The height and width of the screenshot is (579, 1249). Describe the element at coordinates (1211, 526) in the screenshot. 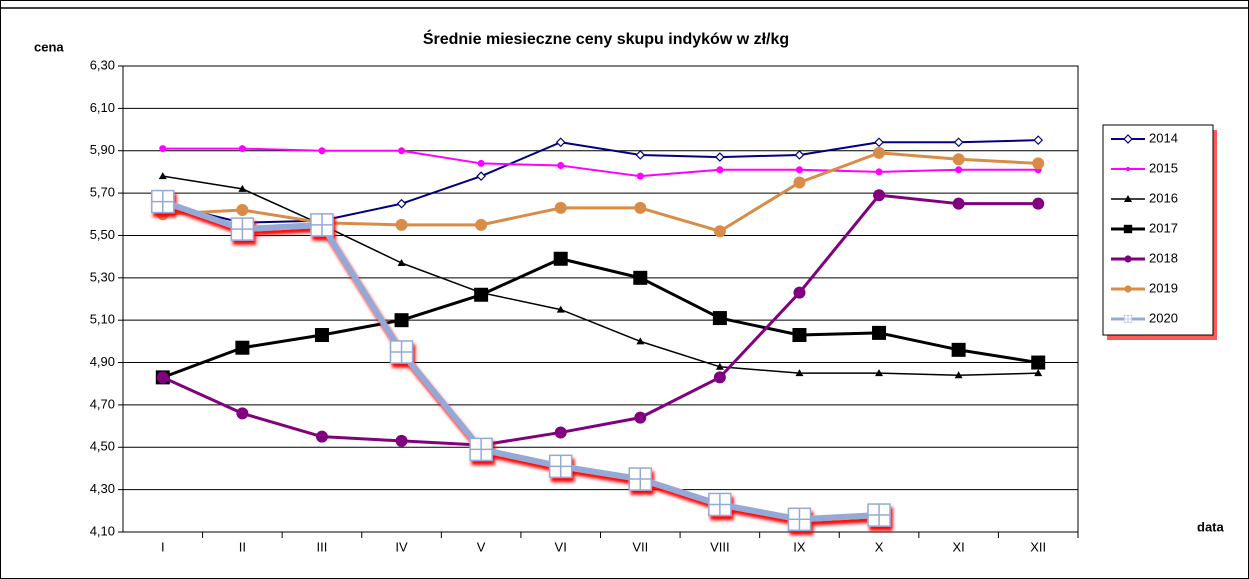

I see `x-axis-label: data` at that location.